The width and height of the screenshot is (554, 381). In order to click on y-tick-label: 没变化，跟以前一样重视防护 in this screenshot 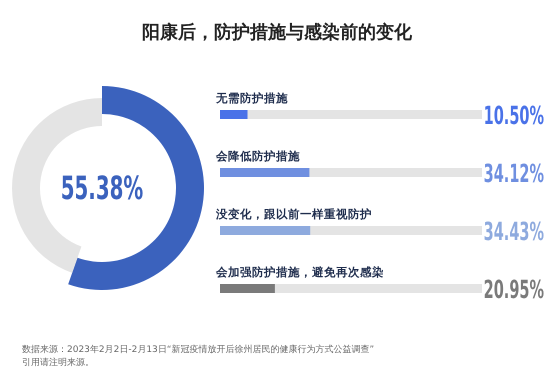, I will do `click(293, 214)`.